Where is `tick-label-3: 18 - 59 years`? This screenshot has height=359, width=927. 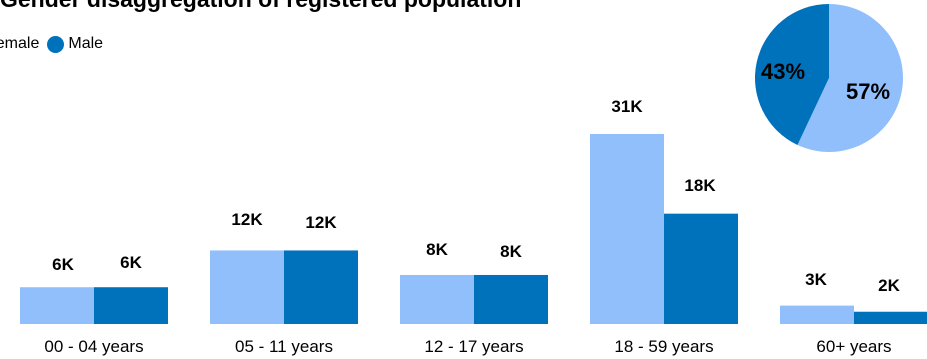 tick-label-3: 18 - 59 years is located at coordinates (663, 346).